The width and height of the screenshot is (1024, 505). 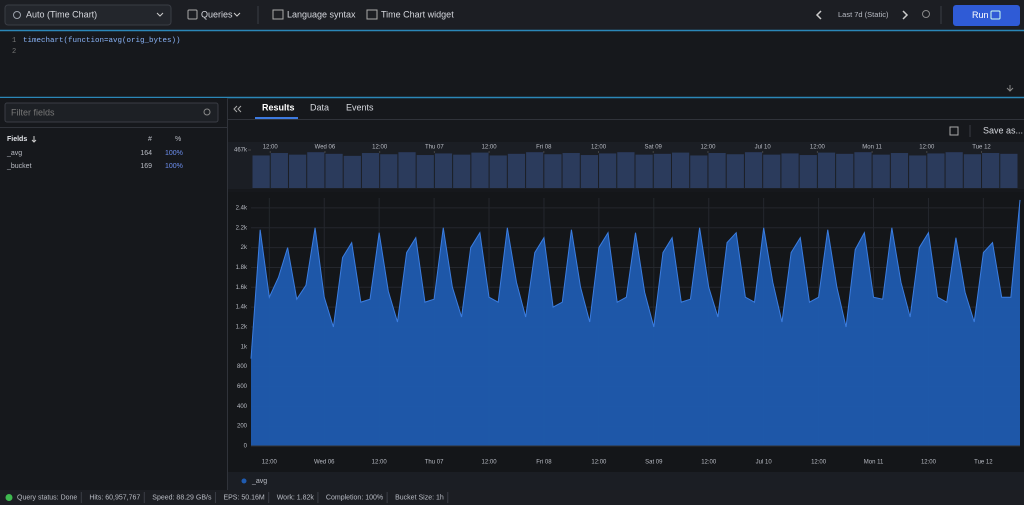 What do you see at coordinates (237, 14) in the screenshot?
I see `chevron` at bounding box center [237, 14].